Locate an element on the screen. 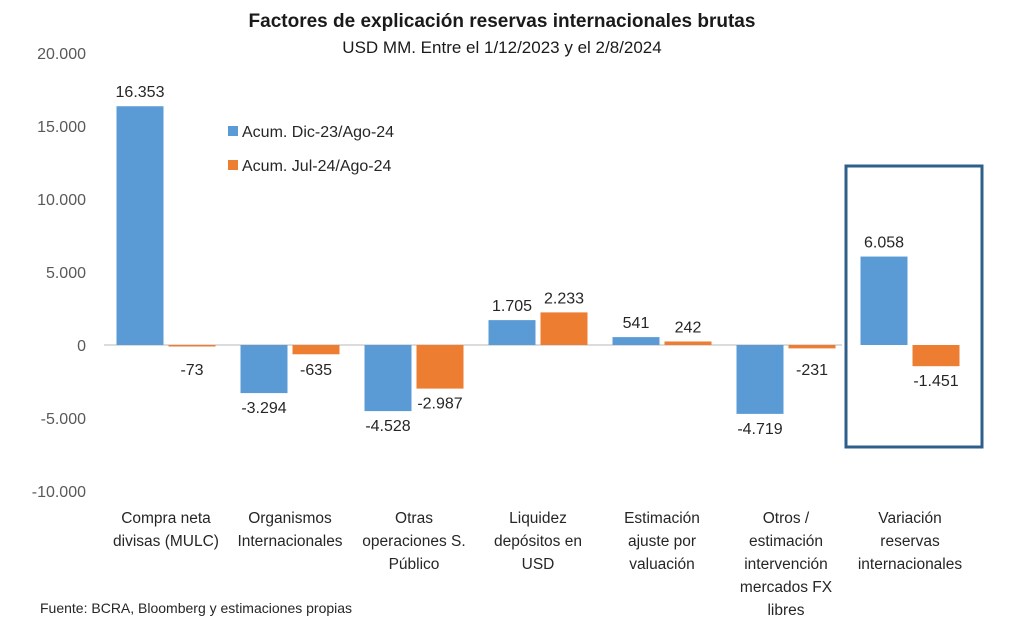 Image resolution: width=1024 pixels, height=641 pixels. chart-subtitle: USD MM. Entre el 1/12/2023 y el 2/8/2024 is located at coordinates (501, 47).